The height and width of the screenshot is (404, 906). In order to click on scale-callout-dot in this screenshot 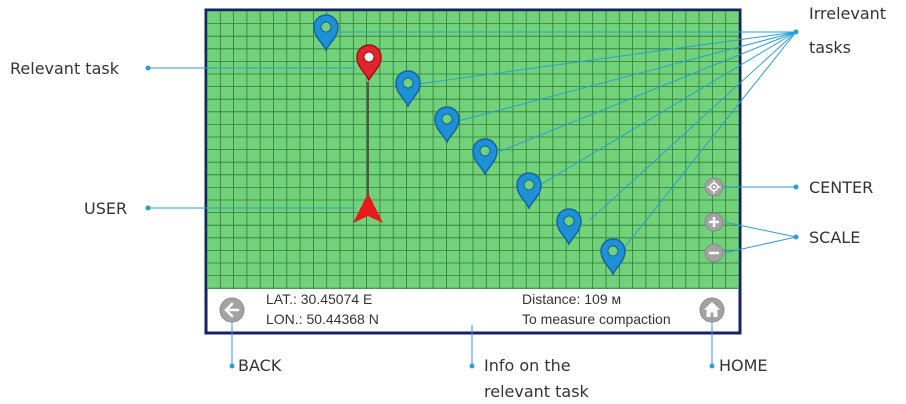, I will do `click(796, 237)`.